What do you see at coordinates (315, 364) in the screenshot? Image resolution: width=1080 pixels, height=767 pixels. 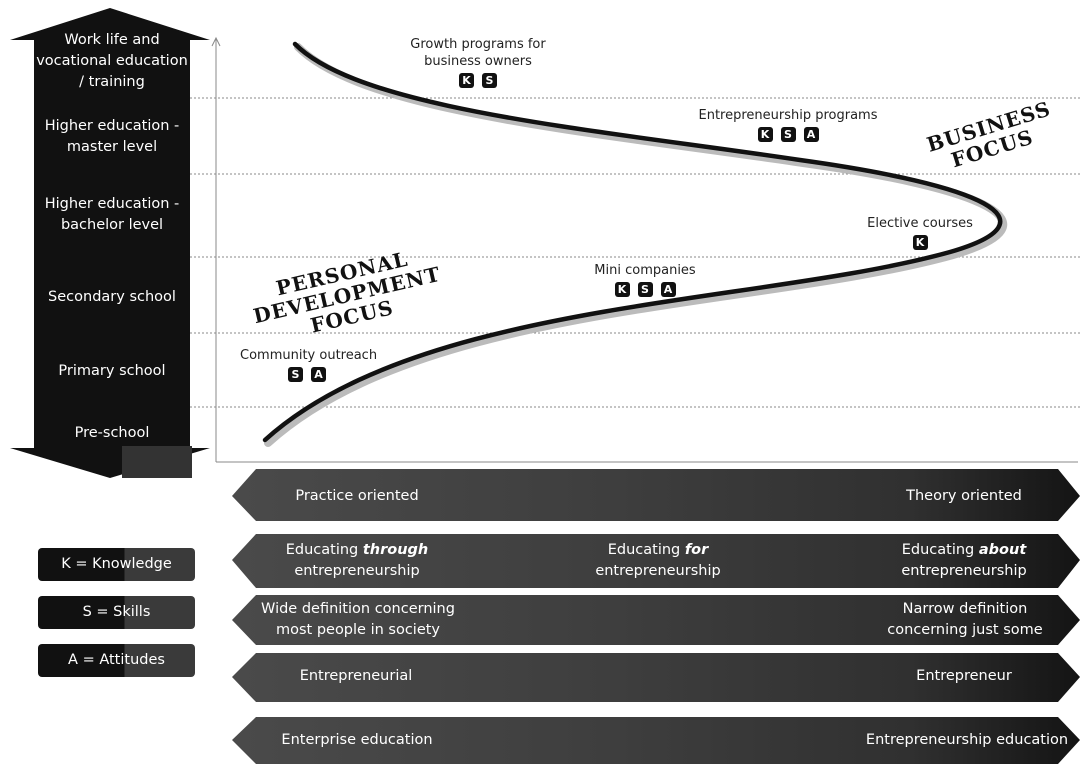 I see `program-community: Community outreach S A` at bounding box center [315, 364].